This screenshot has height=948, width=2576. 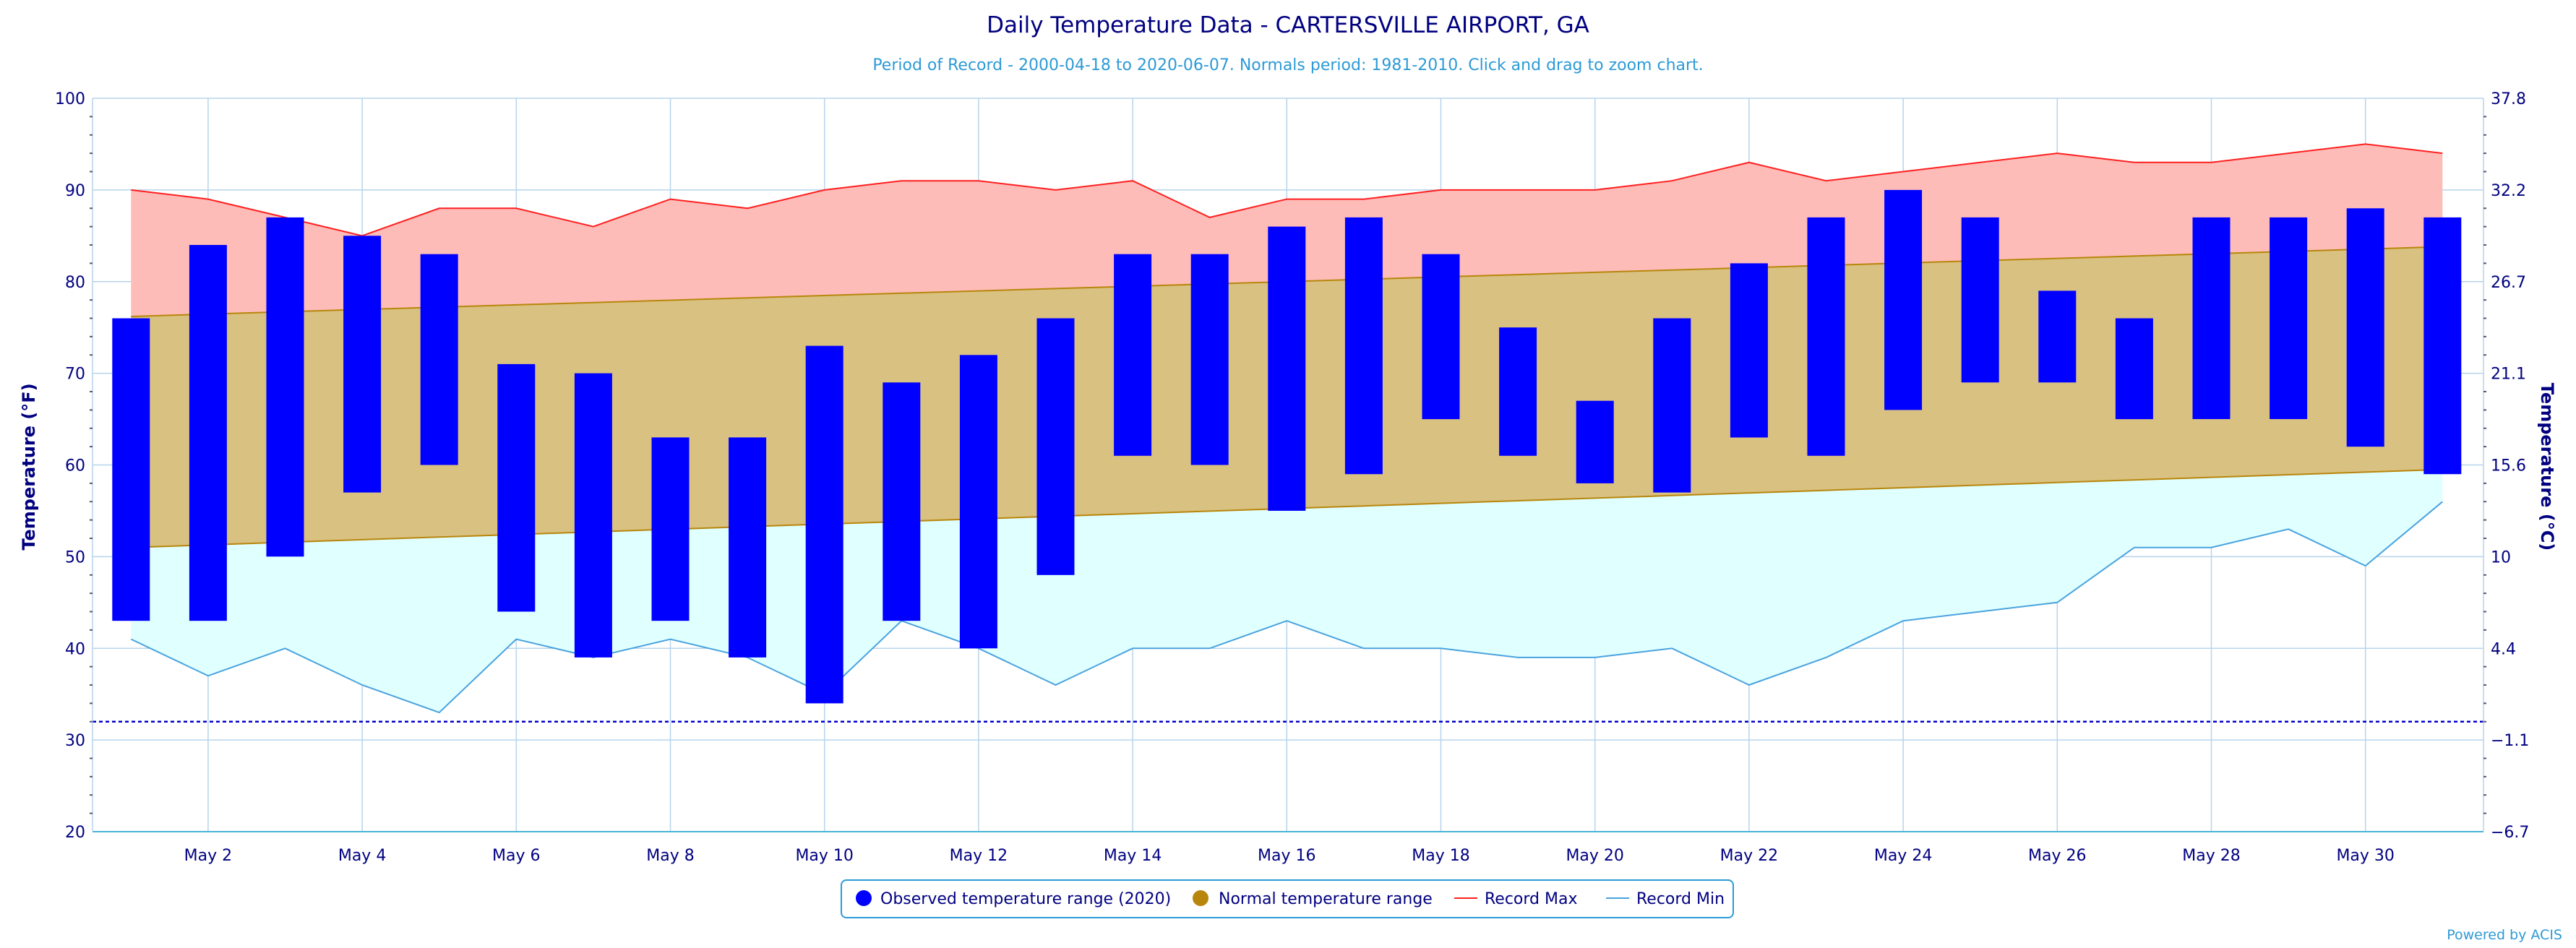 I want to click on y-tick-label-right: 10, so click(x=2501, y=557).